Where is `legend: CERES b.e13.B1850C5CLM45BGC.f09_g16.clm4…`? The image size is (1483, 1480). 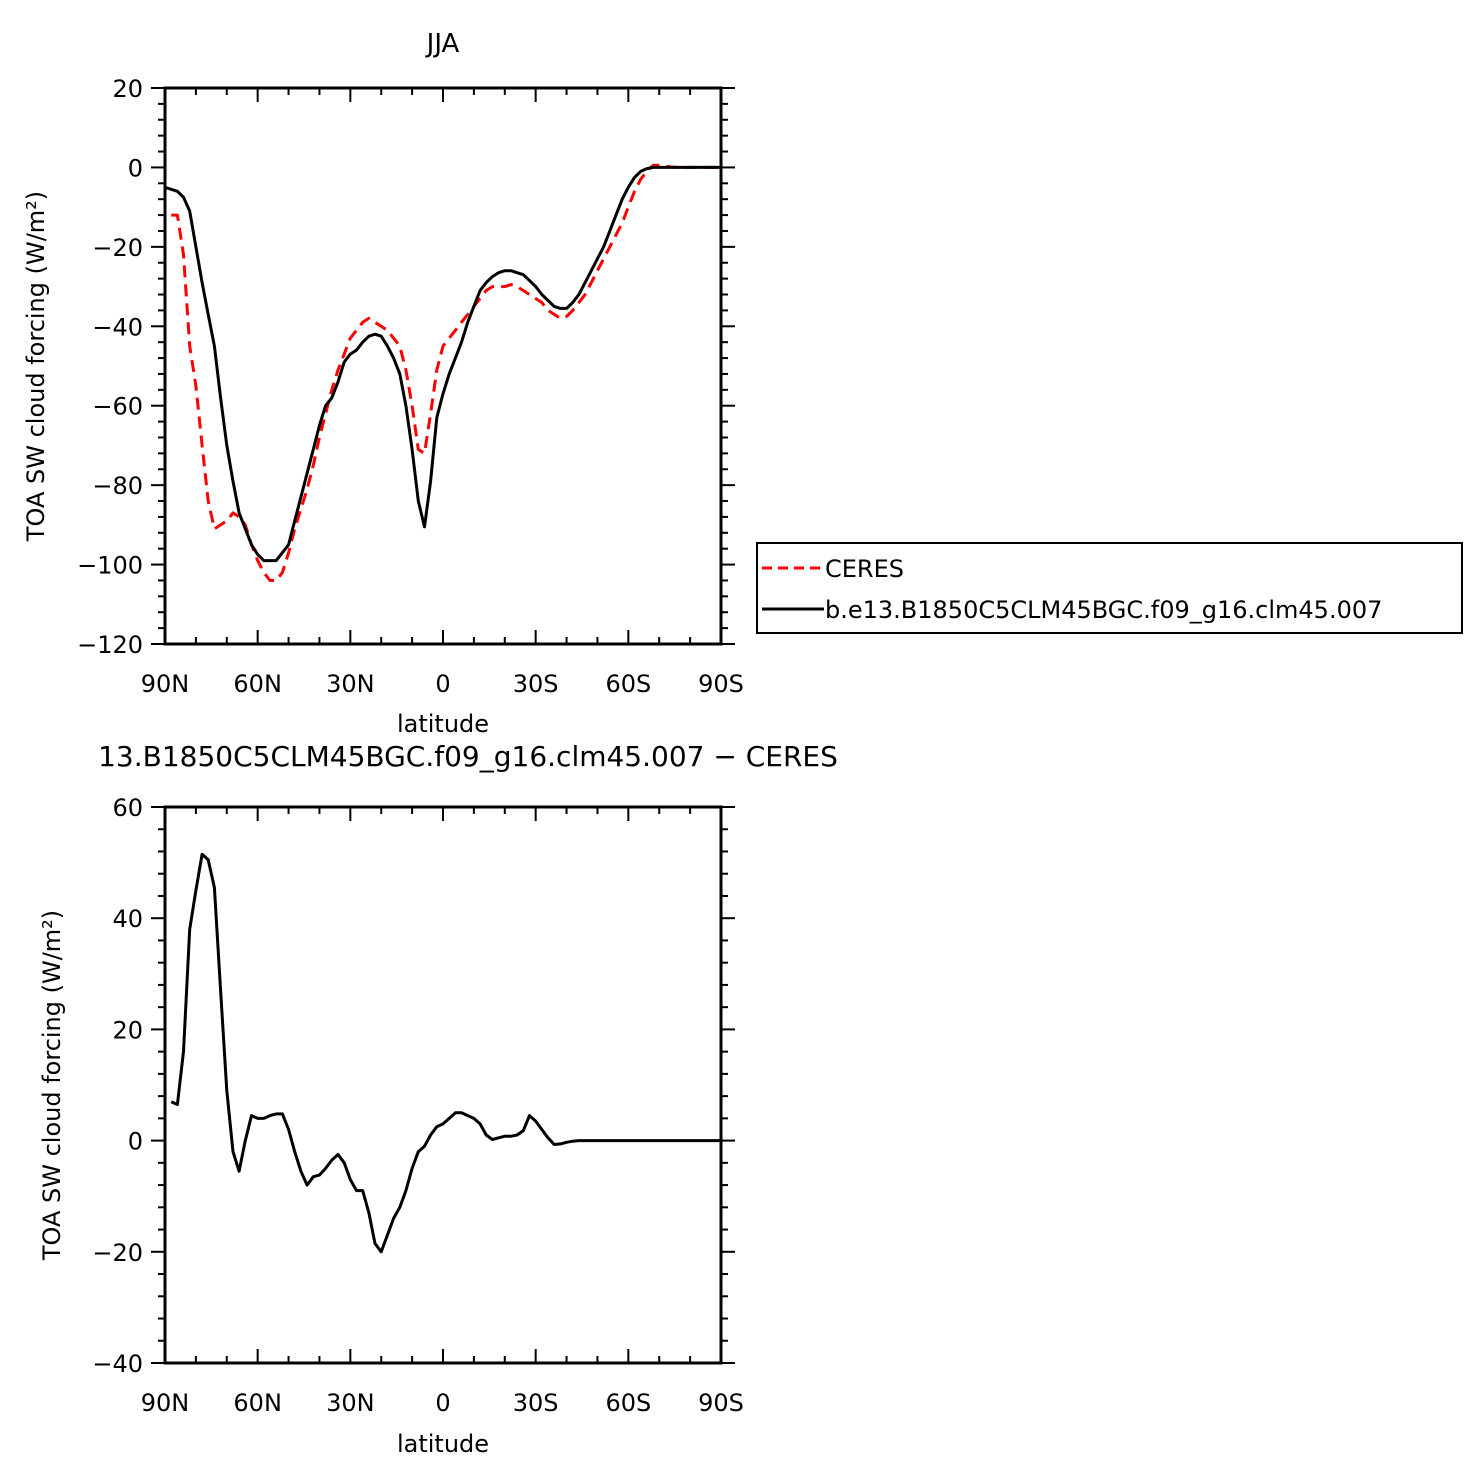
legend: CERES b.e13.B1850C5CLM45BGC.f09_g16.clm4… is located at coordinates (1109, 588).